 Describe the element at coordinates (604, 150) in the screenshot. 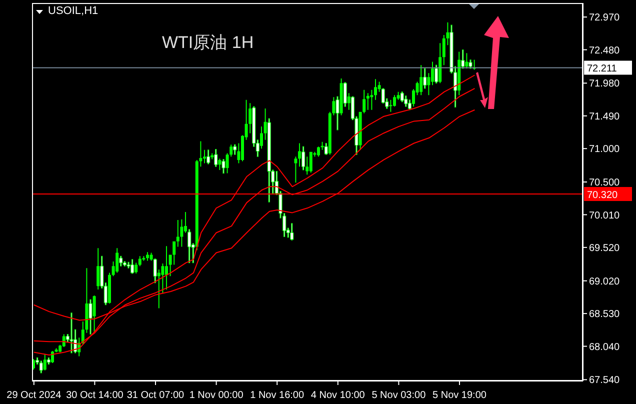

I see `y-tick-label: 71.000` at that location.